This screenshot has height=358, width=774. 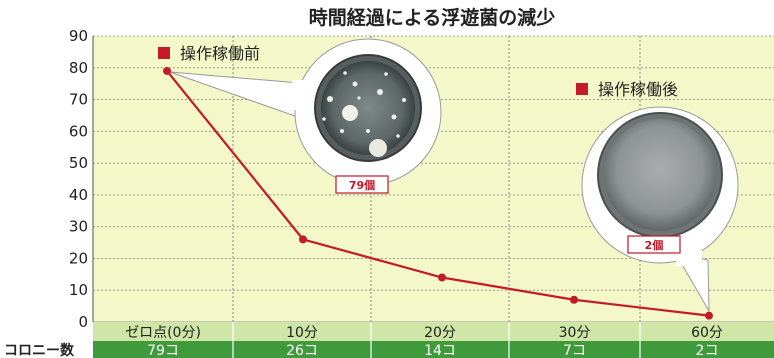 I want to click on y-tick-label: 90, so click(x=78, y=36).